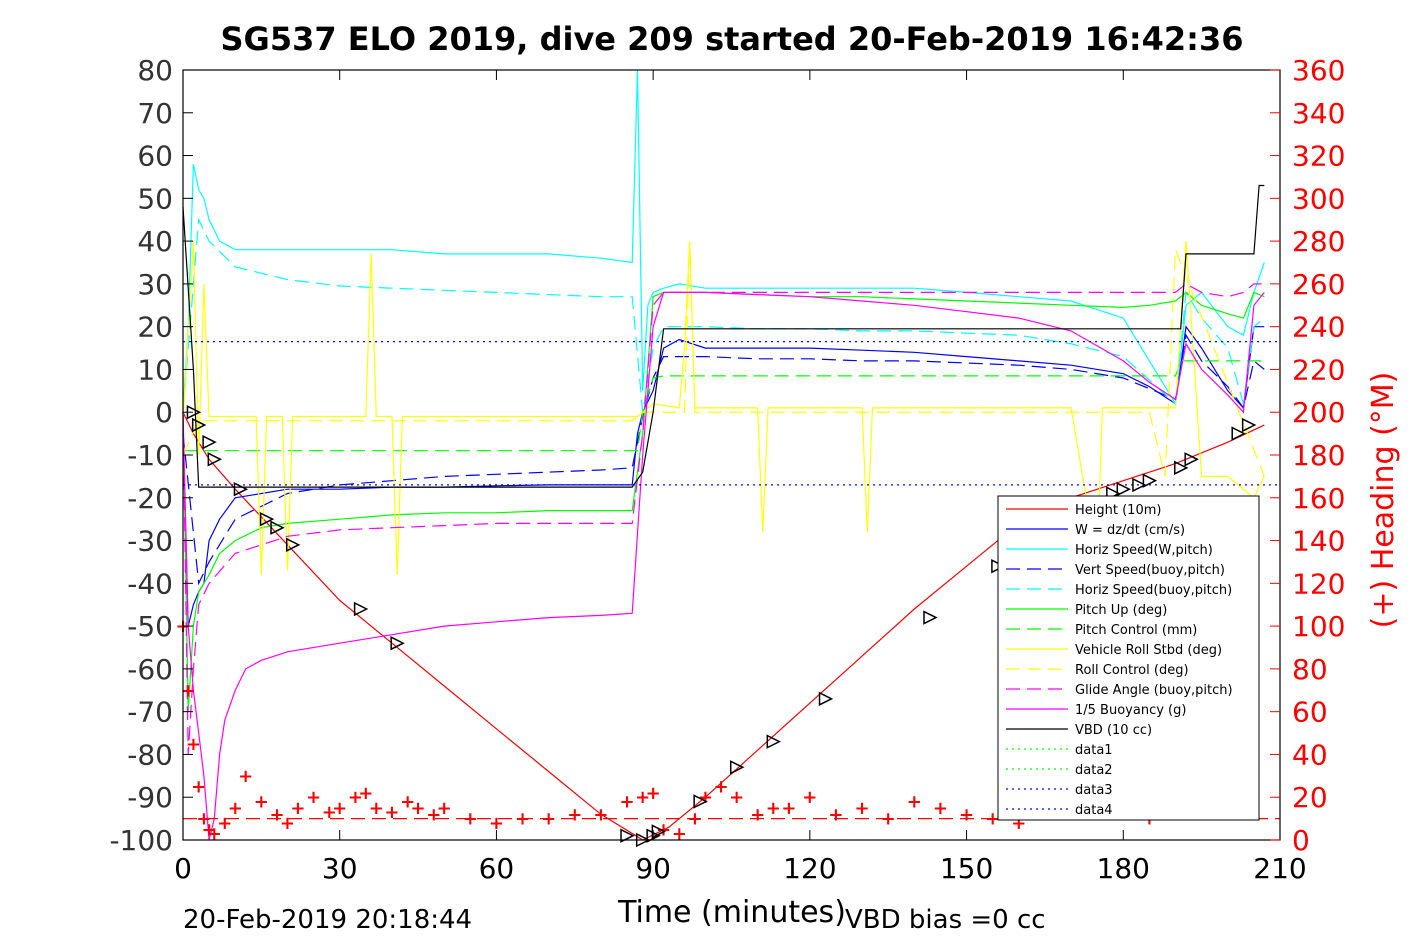 The image size is (1417, 945). I want to click on y-tick-label-right: 300, so click(1318, 198).